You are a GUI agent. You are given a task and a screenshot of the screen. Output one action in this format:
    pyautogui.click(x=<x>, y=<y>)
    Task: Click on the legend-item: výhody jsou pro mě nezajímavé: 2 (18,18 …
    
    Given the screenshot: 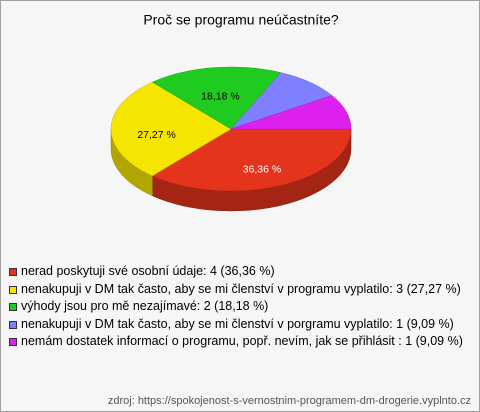 What is the action you would take?
    pyautogui.click(x=240, y=306)
    